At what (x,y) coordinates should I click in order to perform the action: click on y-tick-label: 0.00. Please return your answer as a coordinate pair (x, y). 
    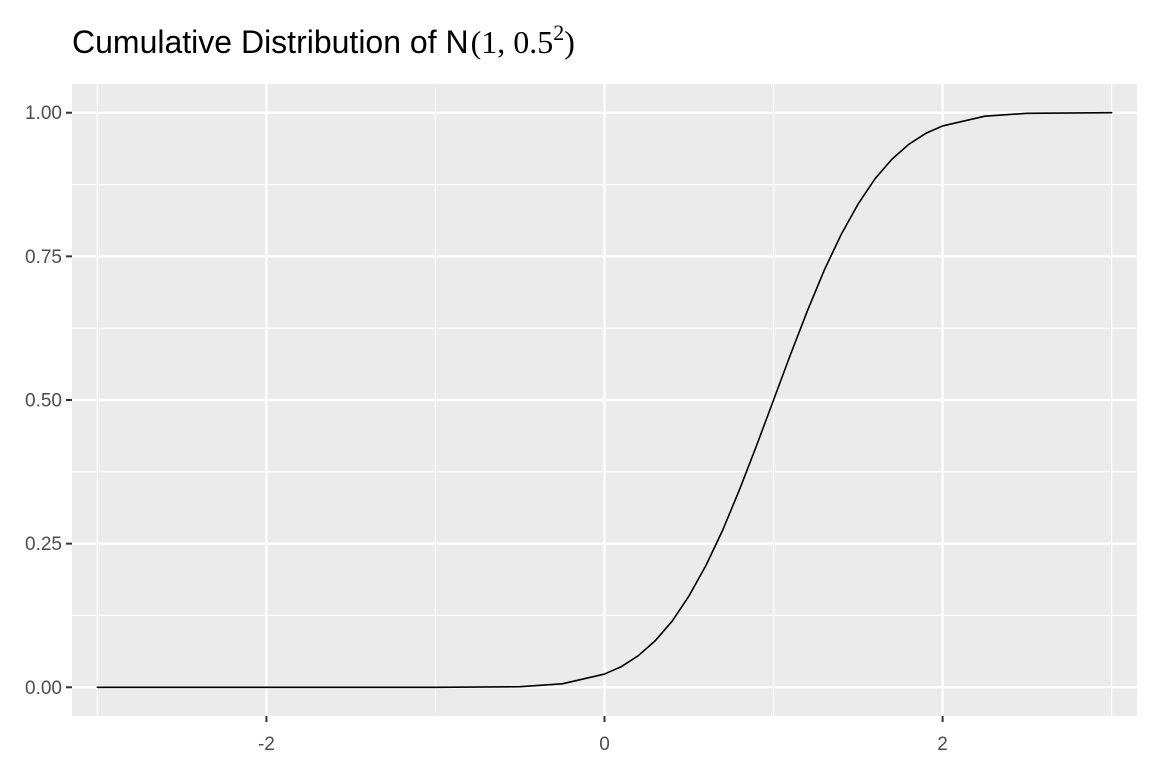
    Looking at the image, I should click on (43, 688).